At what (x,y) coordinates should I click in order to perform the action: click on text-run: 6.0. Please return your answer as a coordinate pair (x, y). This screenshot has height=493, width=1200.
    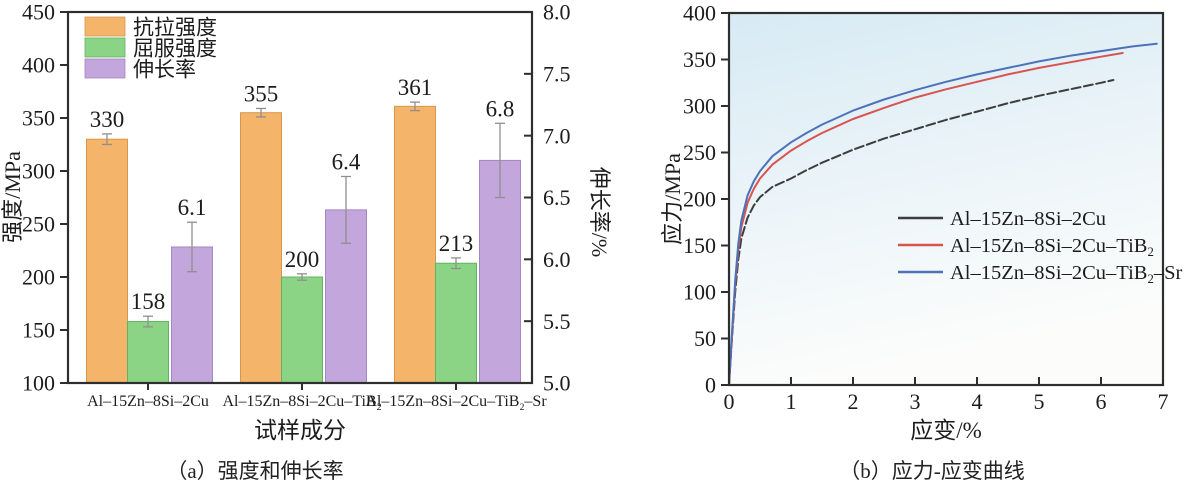
    Looking at the image, I should click on (557, 259).